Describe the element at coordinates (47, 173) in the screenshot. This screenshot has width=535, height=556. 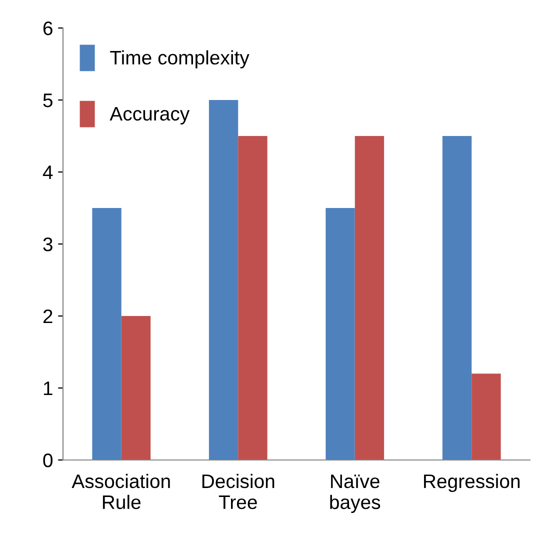
I see `y-tick-label: 4` at that location.